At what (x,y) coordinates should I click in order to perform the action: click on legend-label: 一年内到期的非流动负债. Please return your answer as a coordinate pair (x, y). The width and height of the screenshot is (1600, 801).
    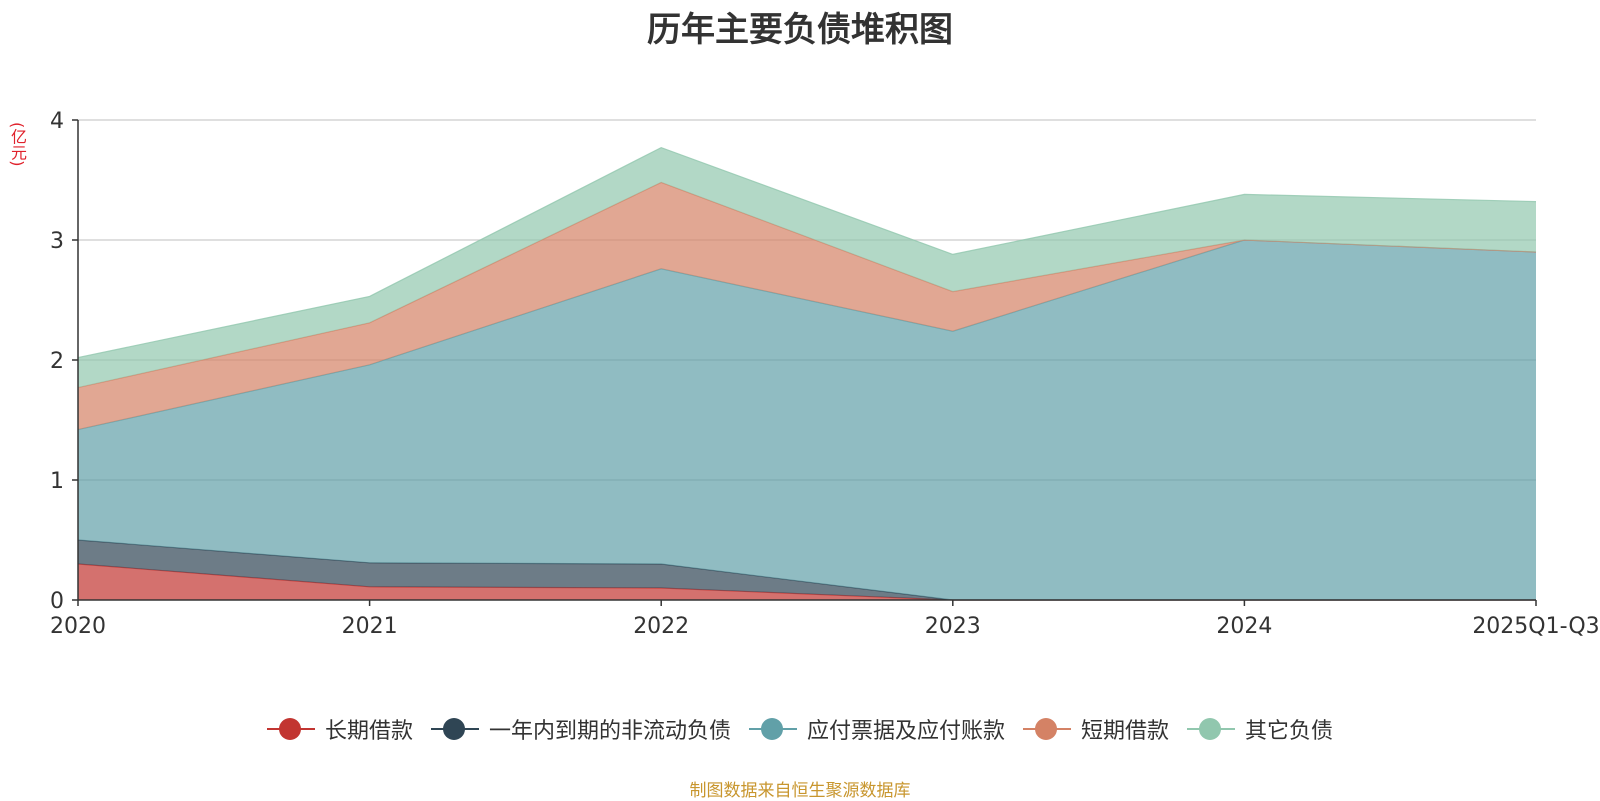
    Looking at the image, I should click on (609, 731).